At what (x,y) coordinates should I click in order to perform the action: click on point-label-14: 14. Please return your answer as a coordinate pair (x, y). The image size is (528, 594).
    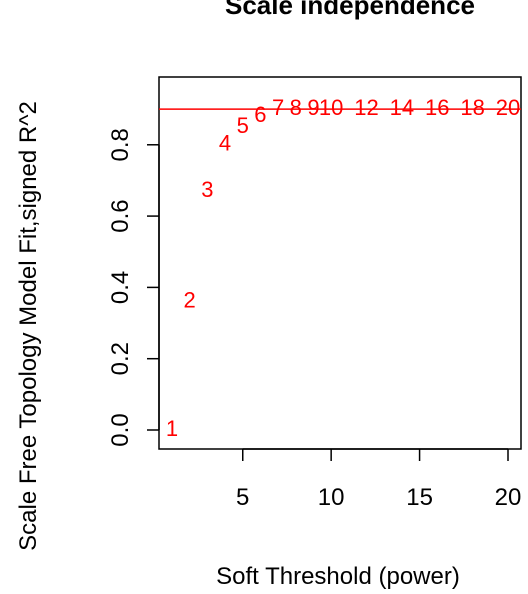
    Looking at the image, I should click on (402, 107).